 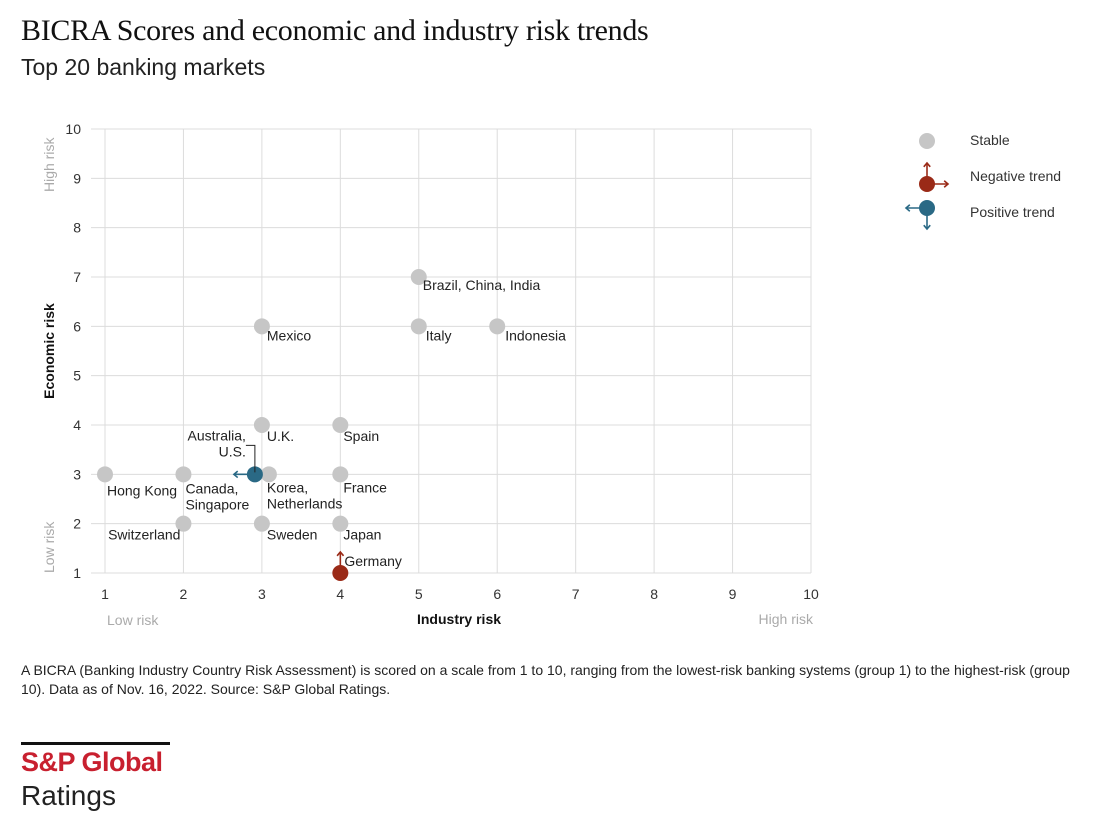 I want to click on x-tick-label: 3, so click(x=262, y=594).